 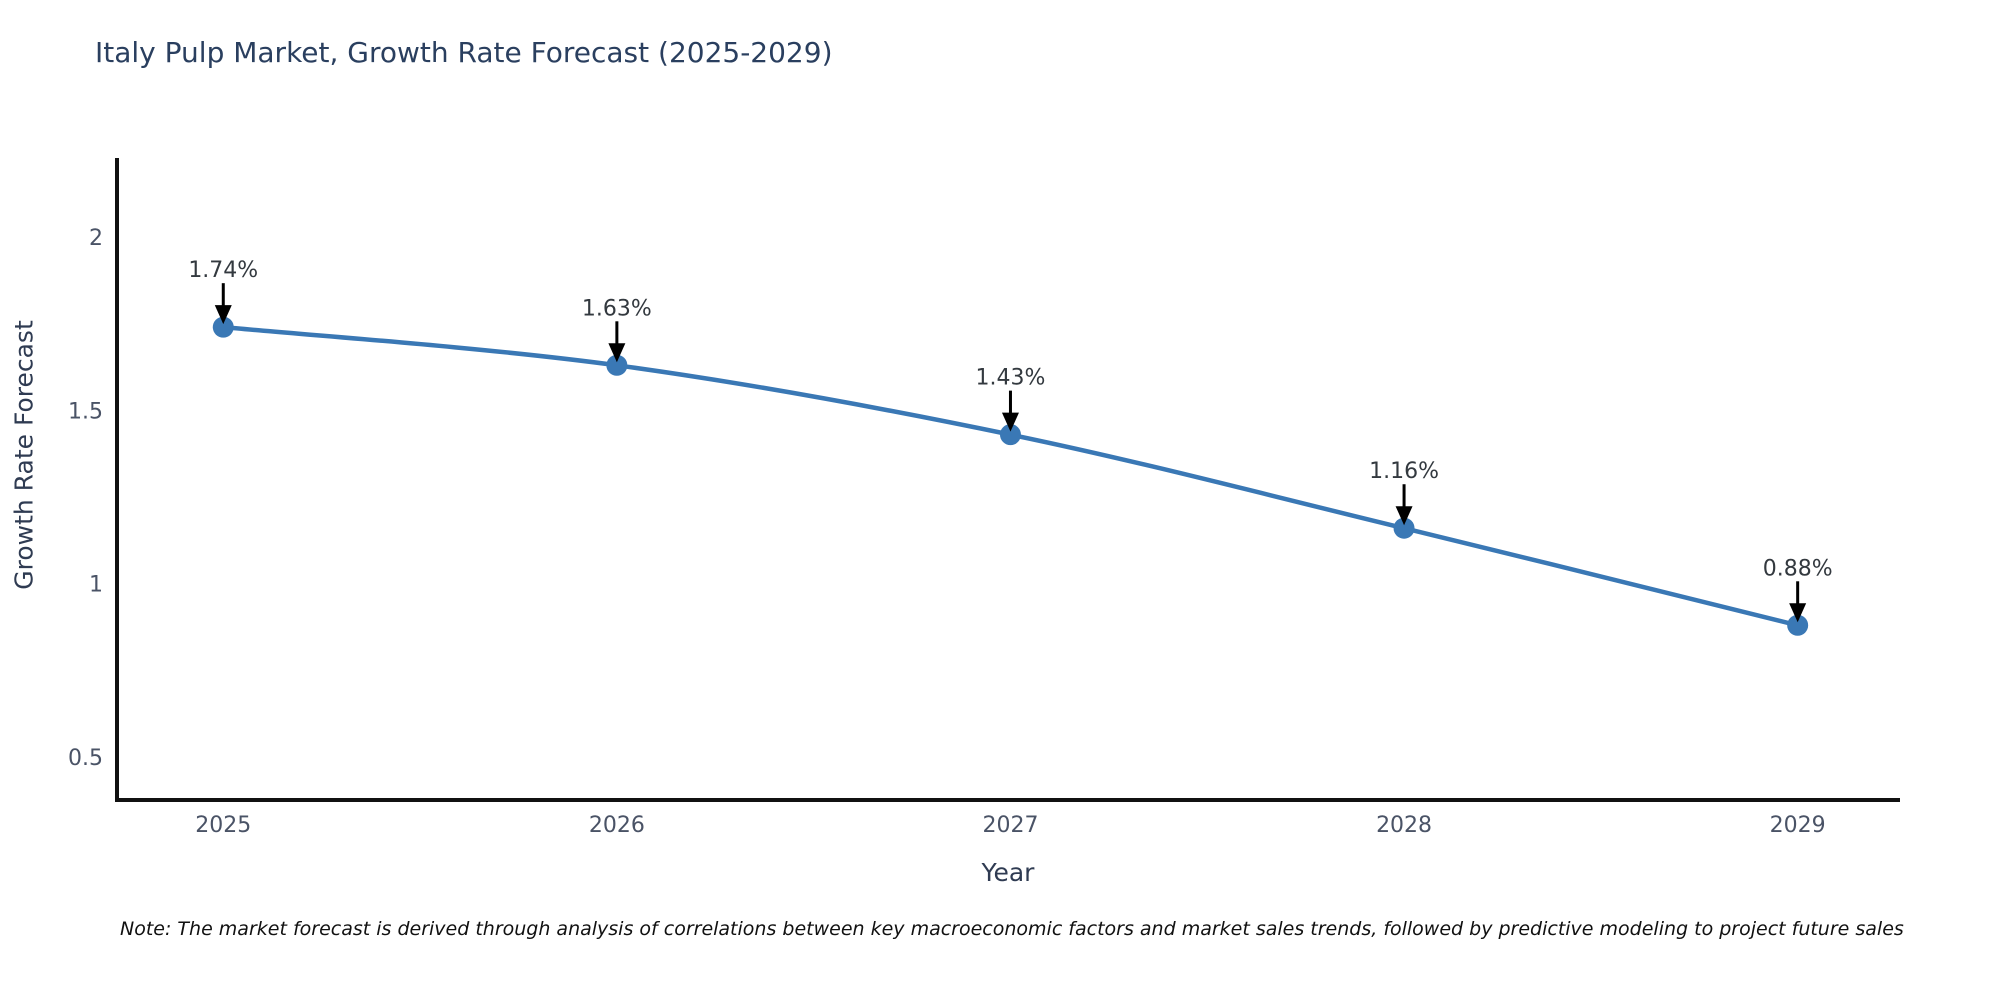 I want to click on point-annotation-label: 0.88%, so click(x=1798, y=568).